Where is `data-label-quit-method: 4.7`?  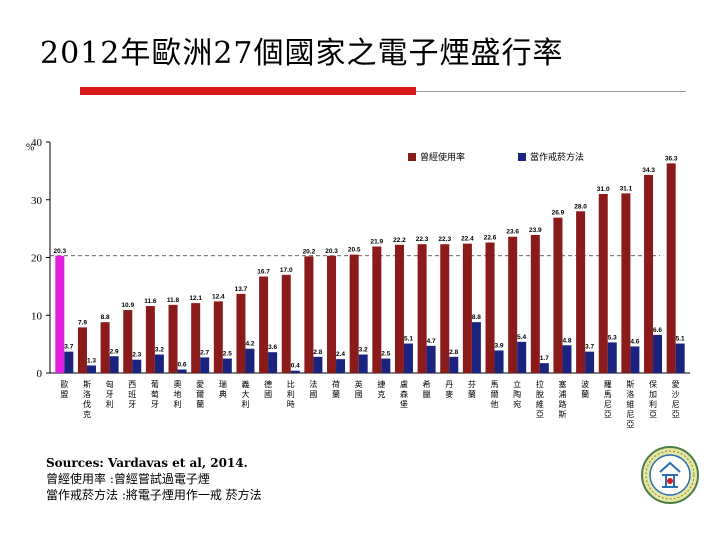 data-label-quit-method: 4.7 is located at coordinates (431, 341).